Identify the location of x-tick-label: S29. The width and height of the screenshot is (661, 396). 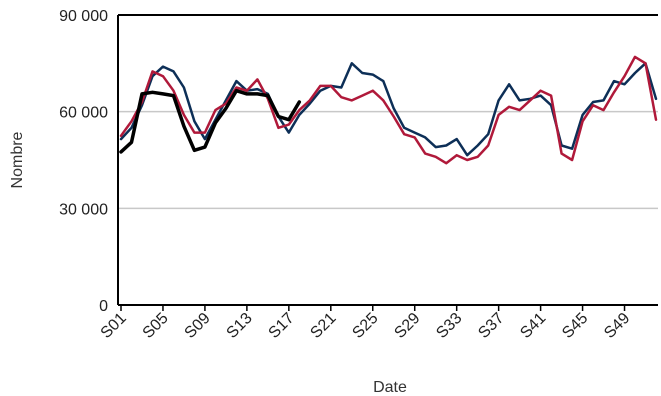
(407, 326).